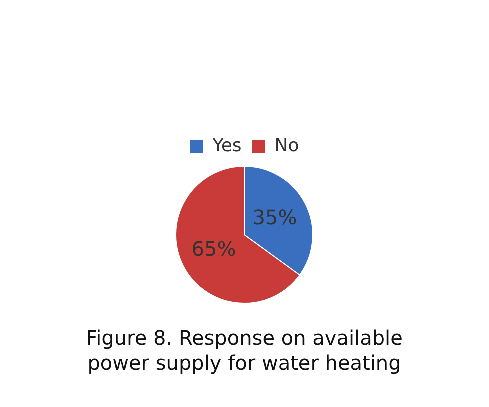 The height and width of the screenshot is (407, 489). I want to click on data-label: 65%, so click(214, 248).